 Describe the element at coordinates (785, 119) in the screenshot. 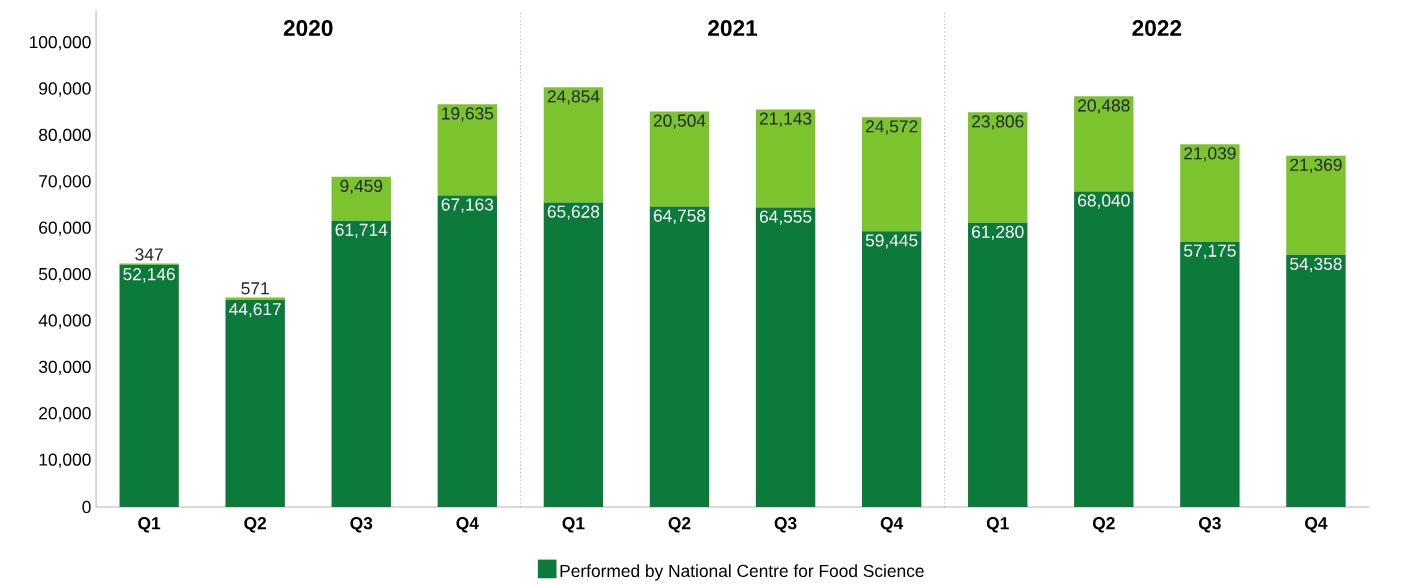

I see `data-label: 21,143` at that location.